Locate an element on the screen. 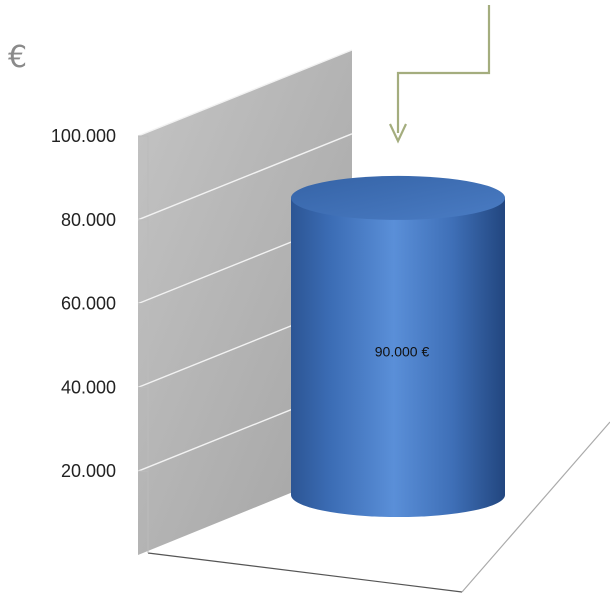  y-tick-label: 60.000 is located at coordinates (88, 304).